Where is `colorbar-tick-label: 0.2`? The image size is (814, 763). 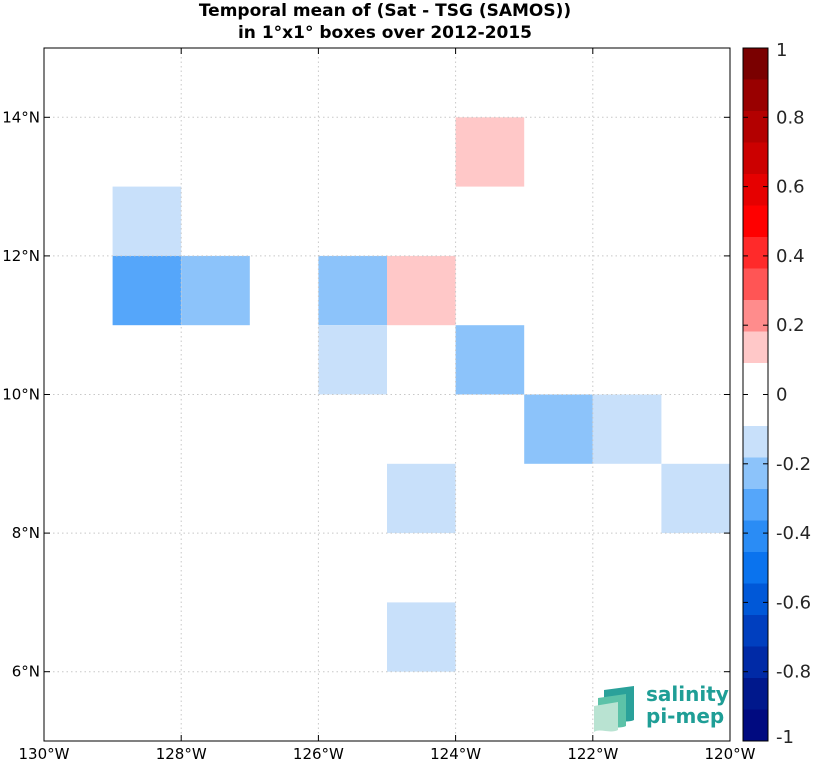 colorbar-tick-label: 0.2 is located at coordinates (790, 325).